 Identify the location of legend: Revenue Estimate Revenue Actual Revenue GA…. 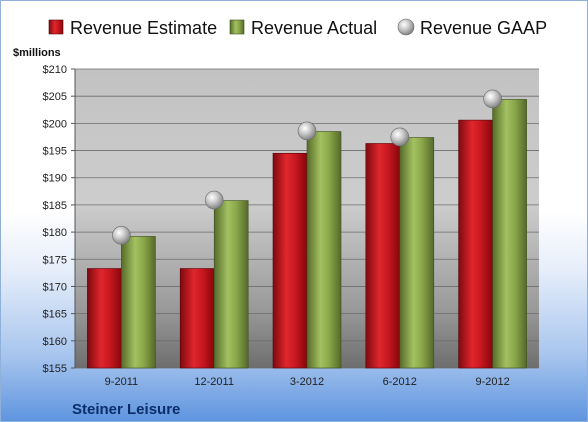
(297, 28).